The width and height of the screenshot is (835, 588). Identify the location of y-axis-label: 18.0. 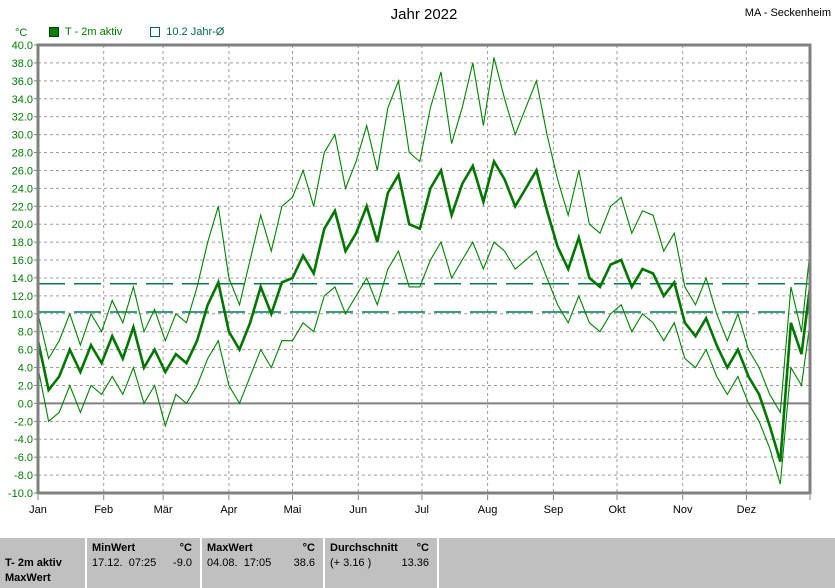
(22, 243).